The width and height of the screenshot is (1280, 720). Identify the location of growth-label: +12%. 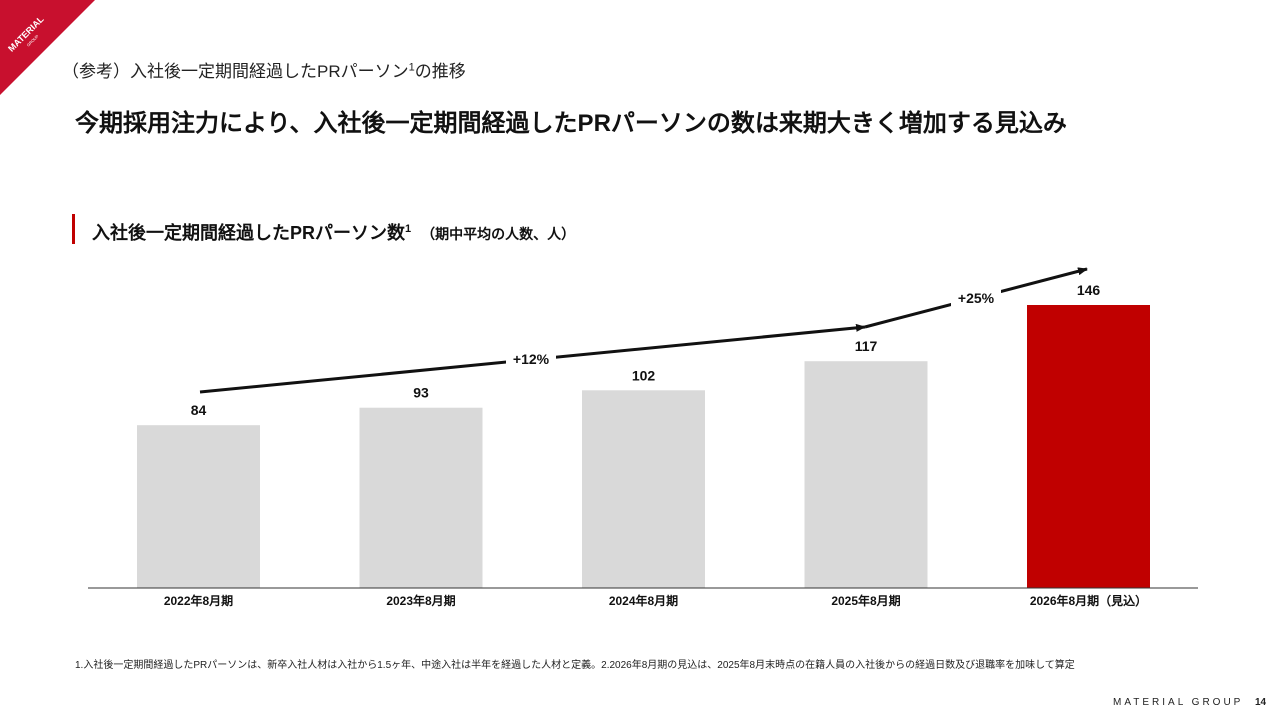
(531, 359).